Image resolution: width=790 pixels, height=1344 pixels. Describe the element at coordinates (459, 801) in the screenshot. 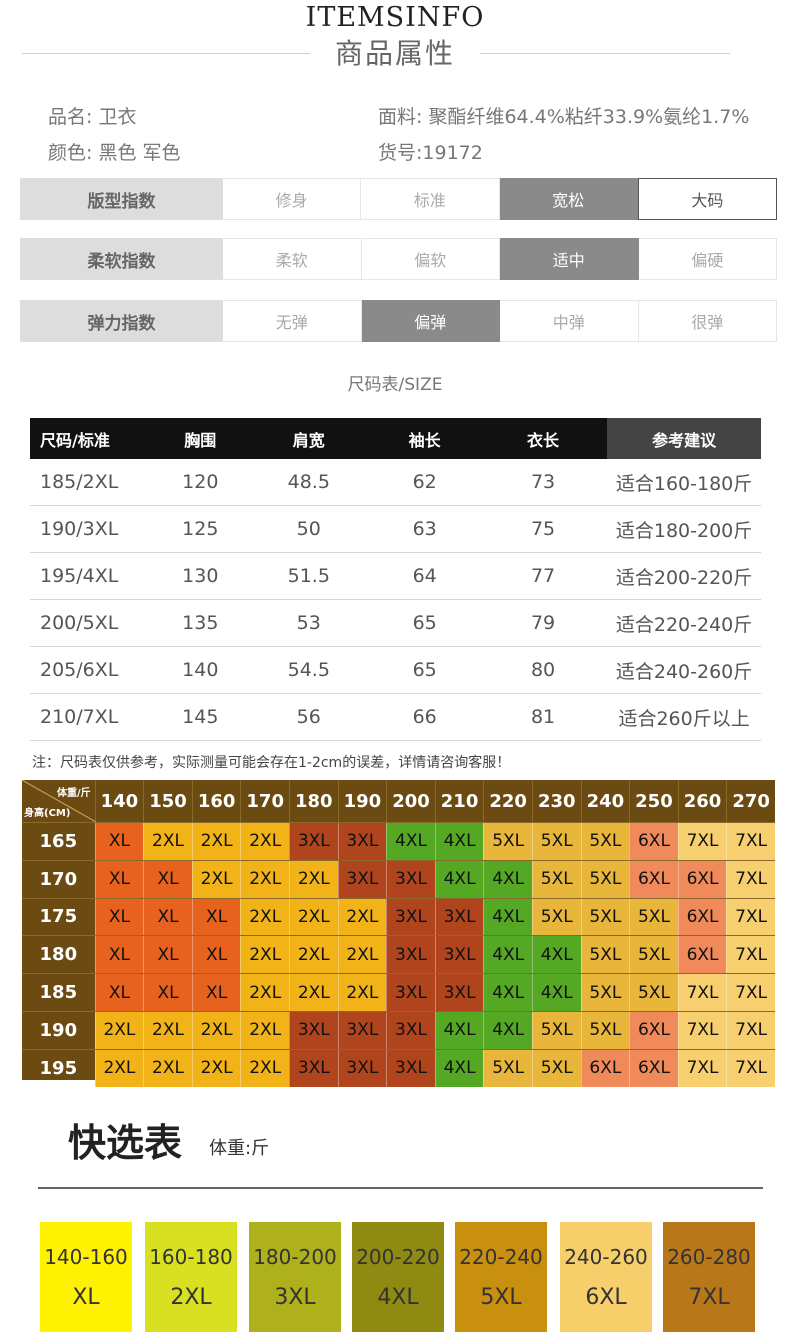

I see `grid-weight-header: 210` at that location.